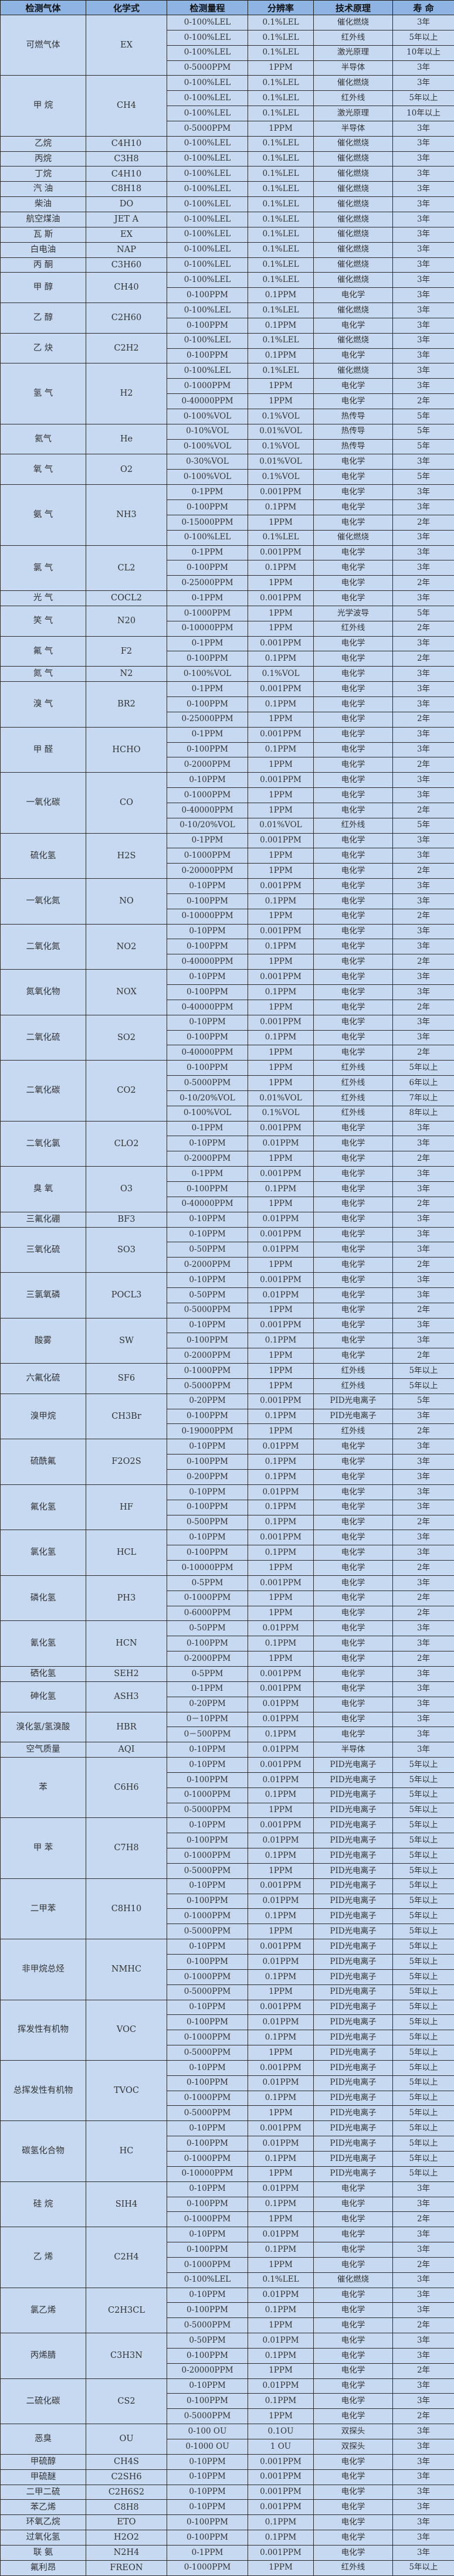 This screenshot has height=2576, width=454. Describe the element at coordinates (227, 1727) in the screenshot. I see `table-row: 溴化氢/氢溴酸 HBR 0－10PPM 0.01PPM 电化学 3年` at that location.